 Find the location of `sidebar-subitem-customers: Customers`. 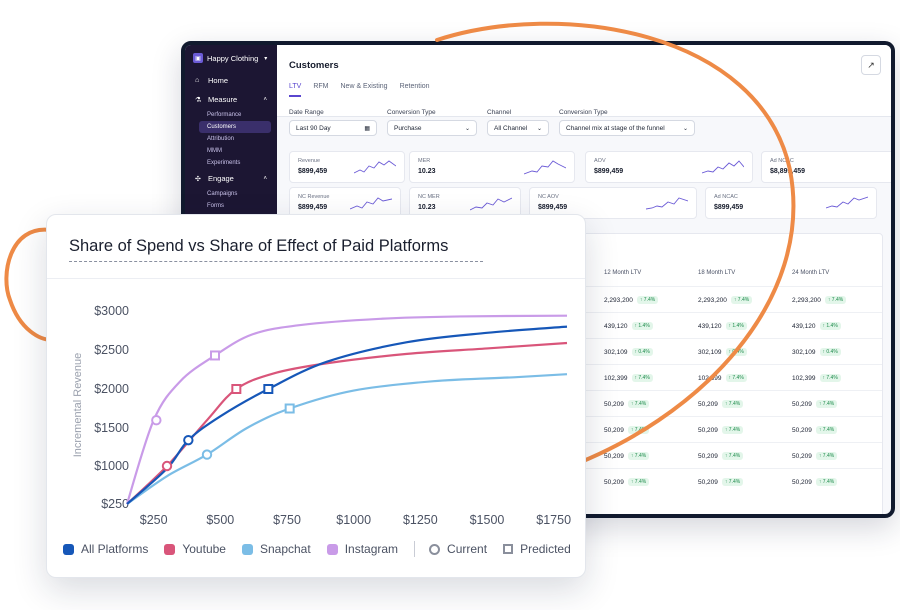

sidebar-subitem-customers: Customers is located at coordinates (235, 127).